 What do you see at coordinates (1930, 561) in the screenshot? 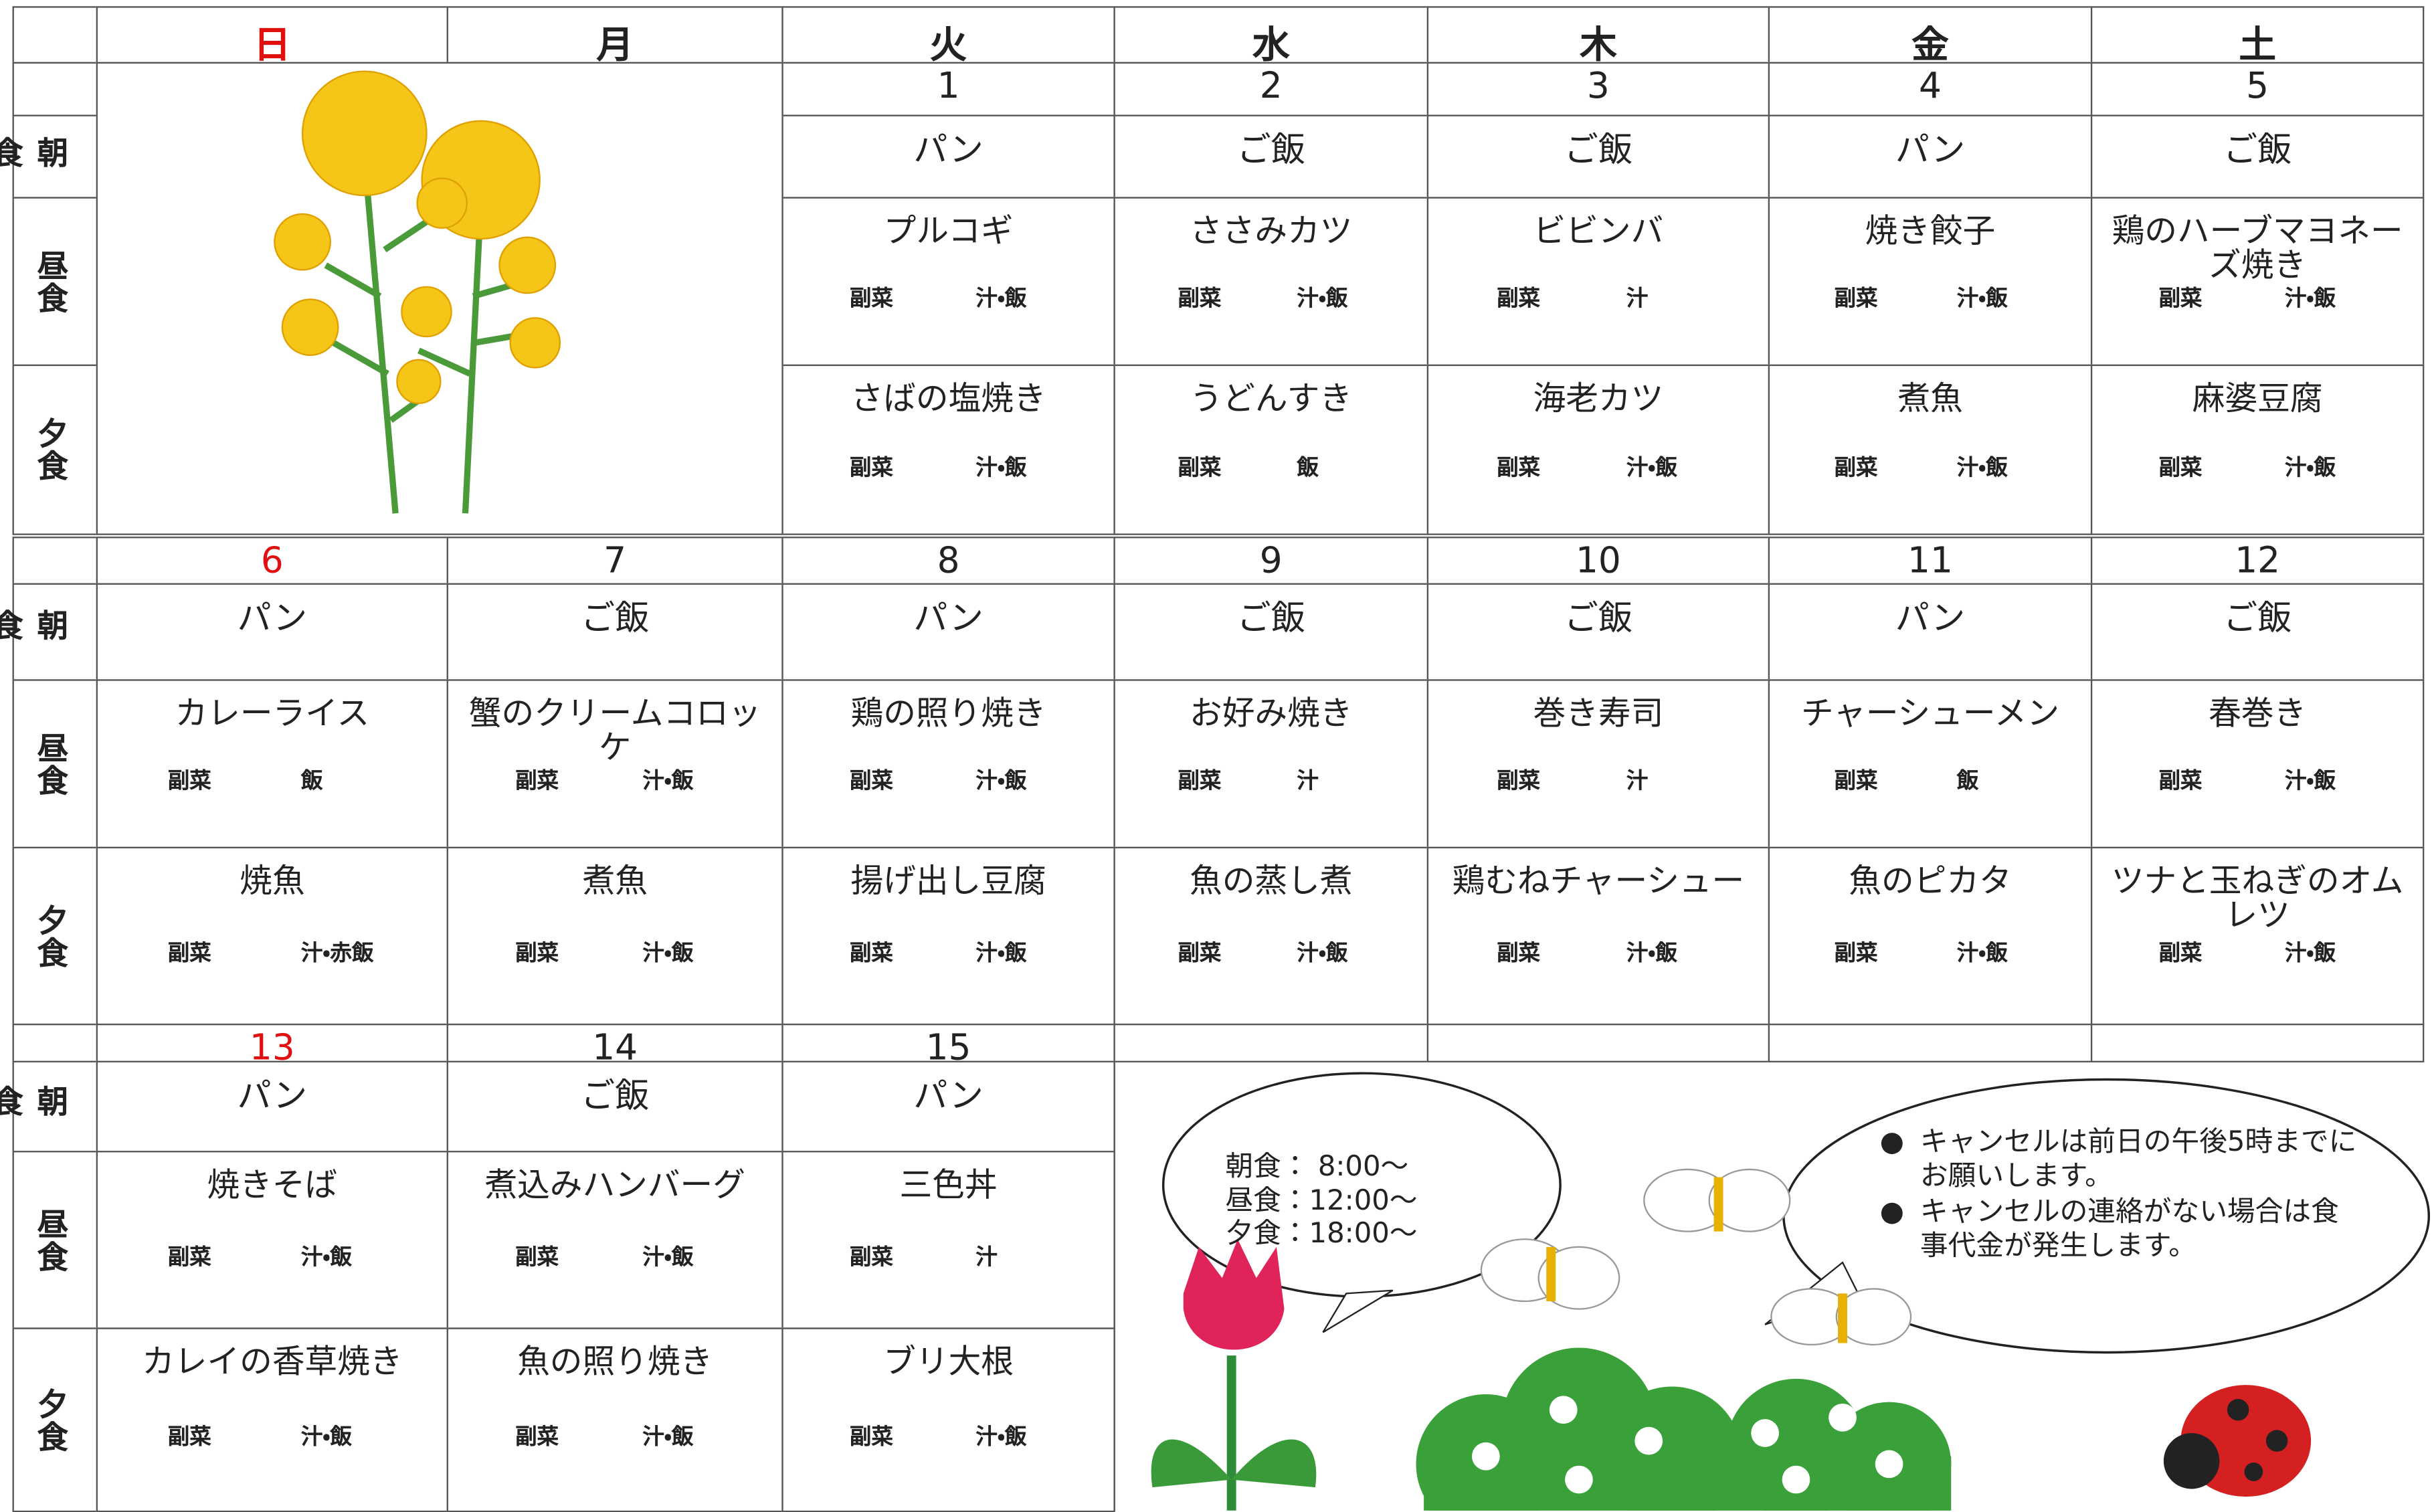
I see `date: 11` at bounding box center [1930, 561].